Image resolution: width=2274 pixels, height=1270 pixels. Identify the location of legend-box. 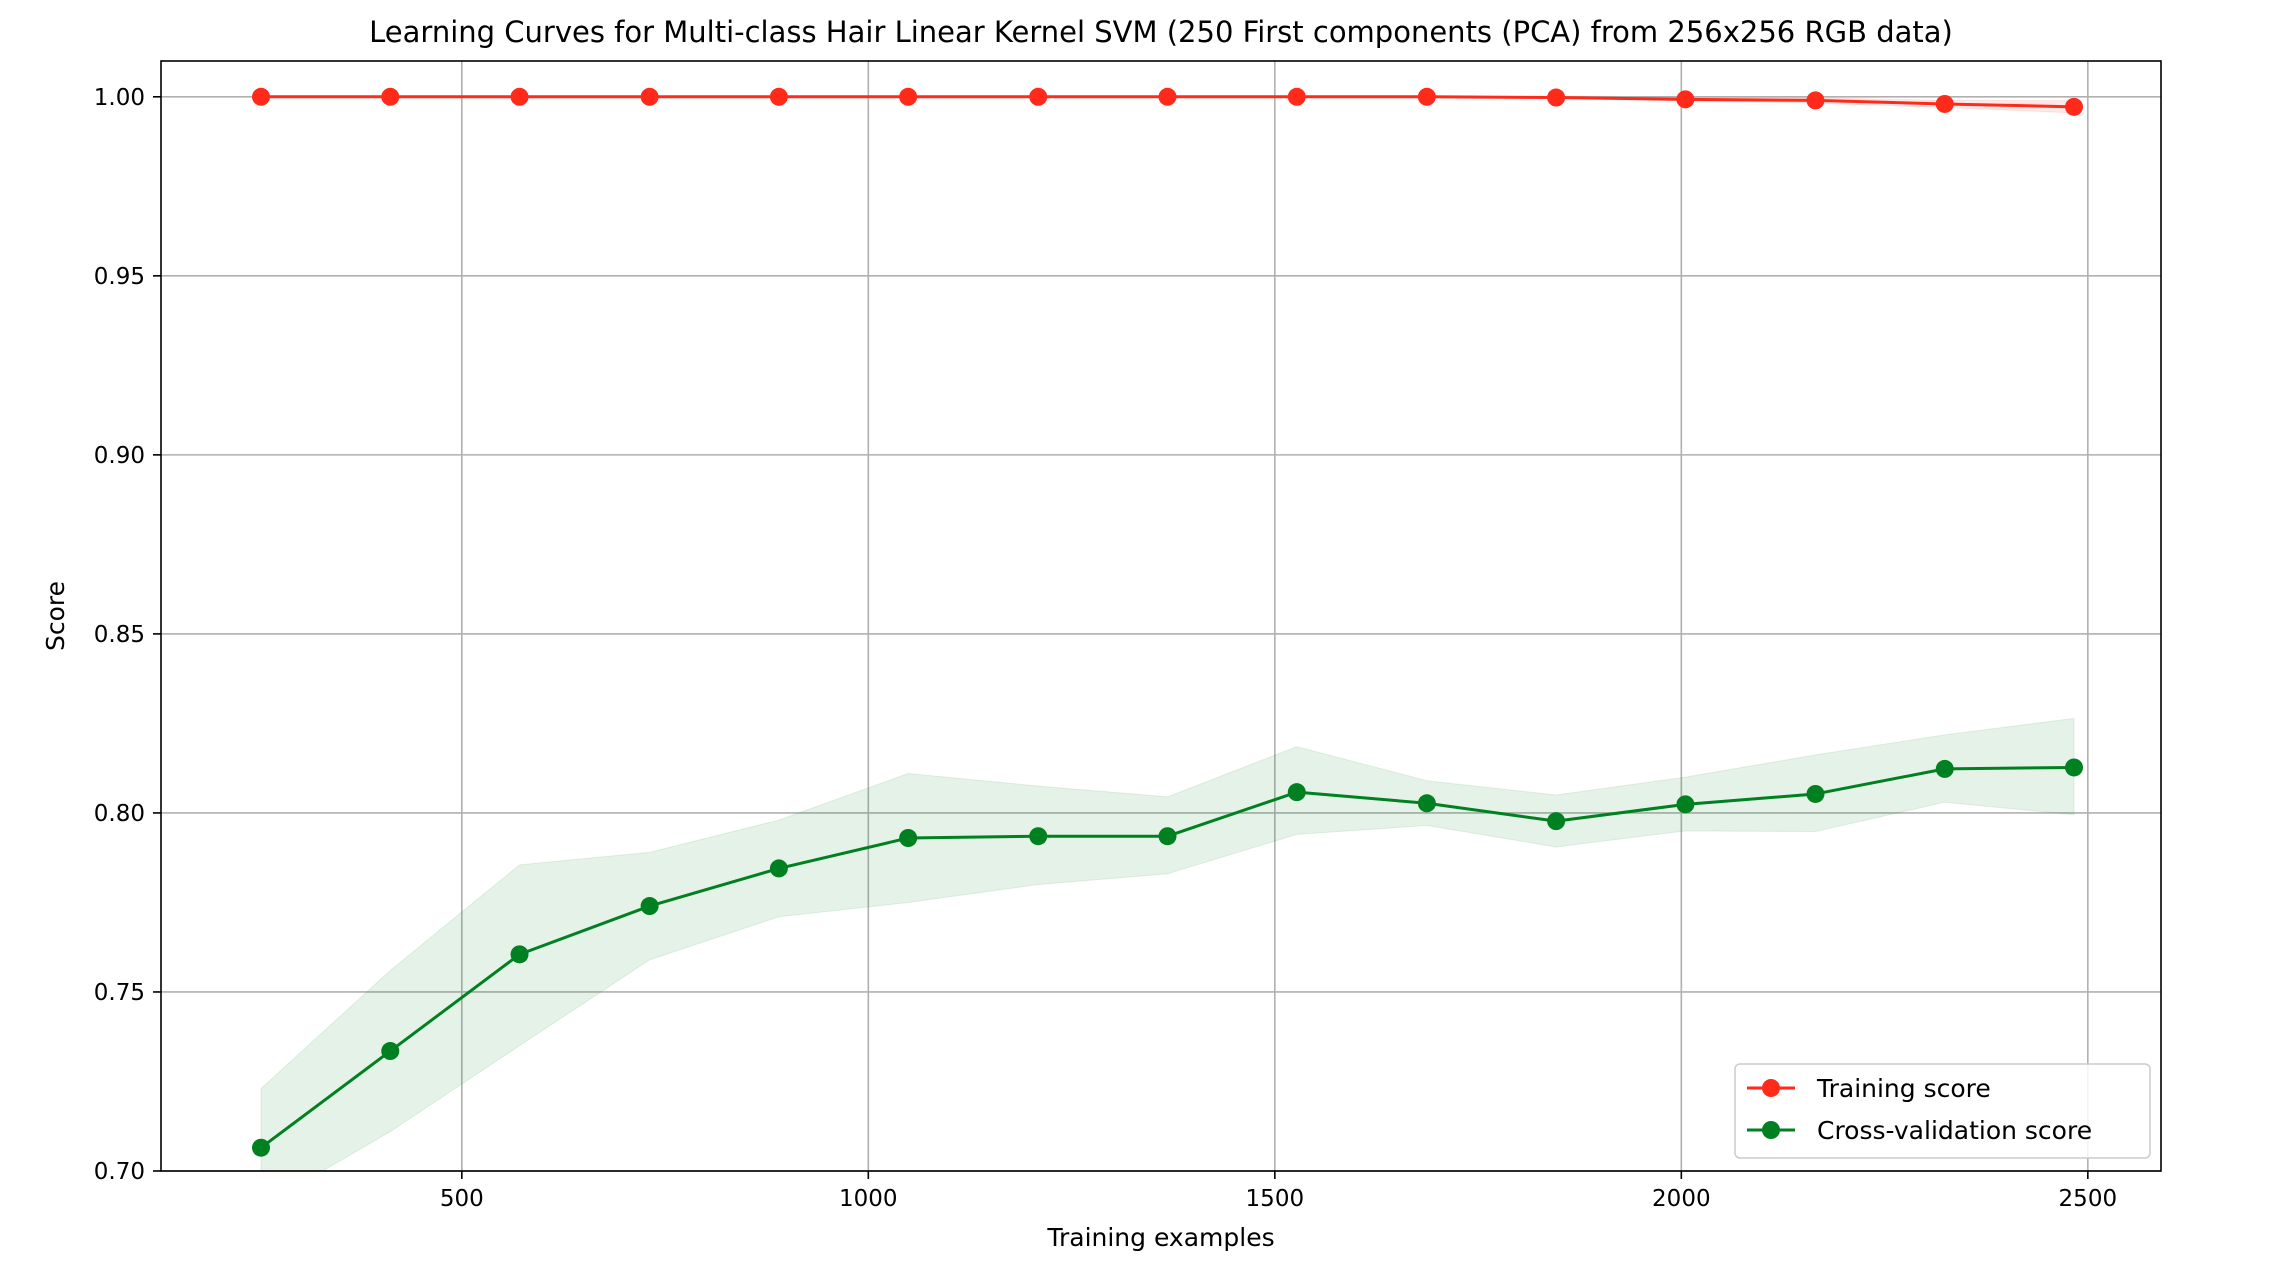
(1942, 1111).